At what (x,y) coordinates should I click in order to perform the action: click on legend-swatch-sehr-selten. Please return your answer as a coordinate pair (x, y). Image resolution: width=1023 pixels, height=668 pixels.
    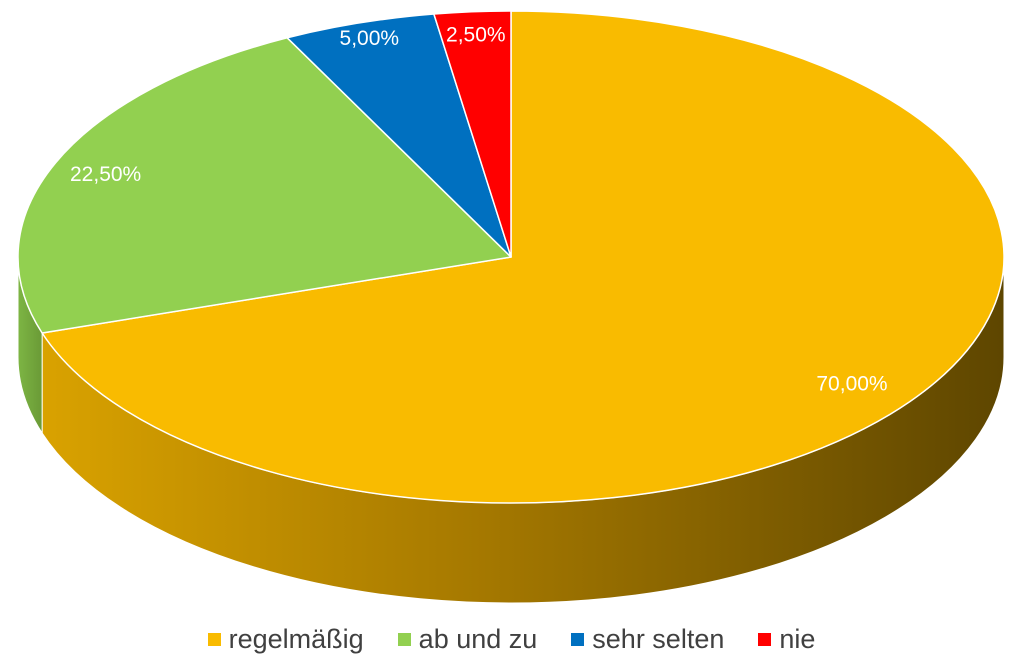
    Looking at the image, I should click on (578, 639).